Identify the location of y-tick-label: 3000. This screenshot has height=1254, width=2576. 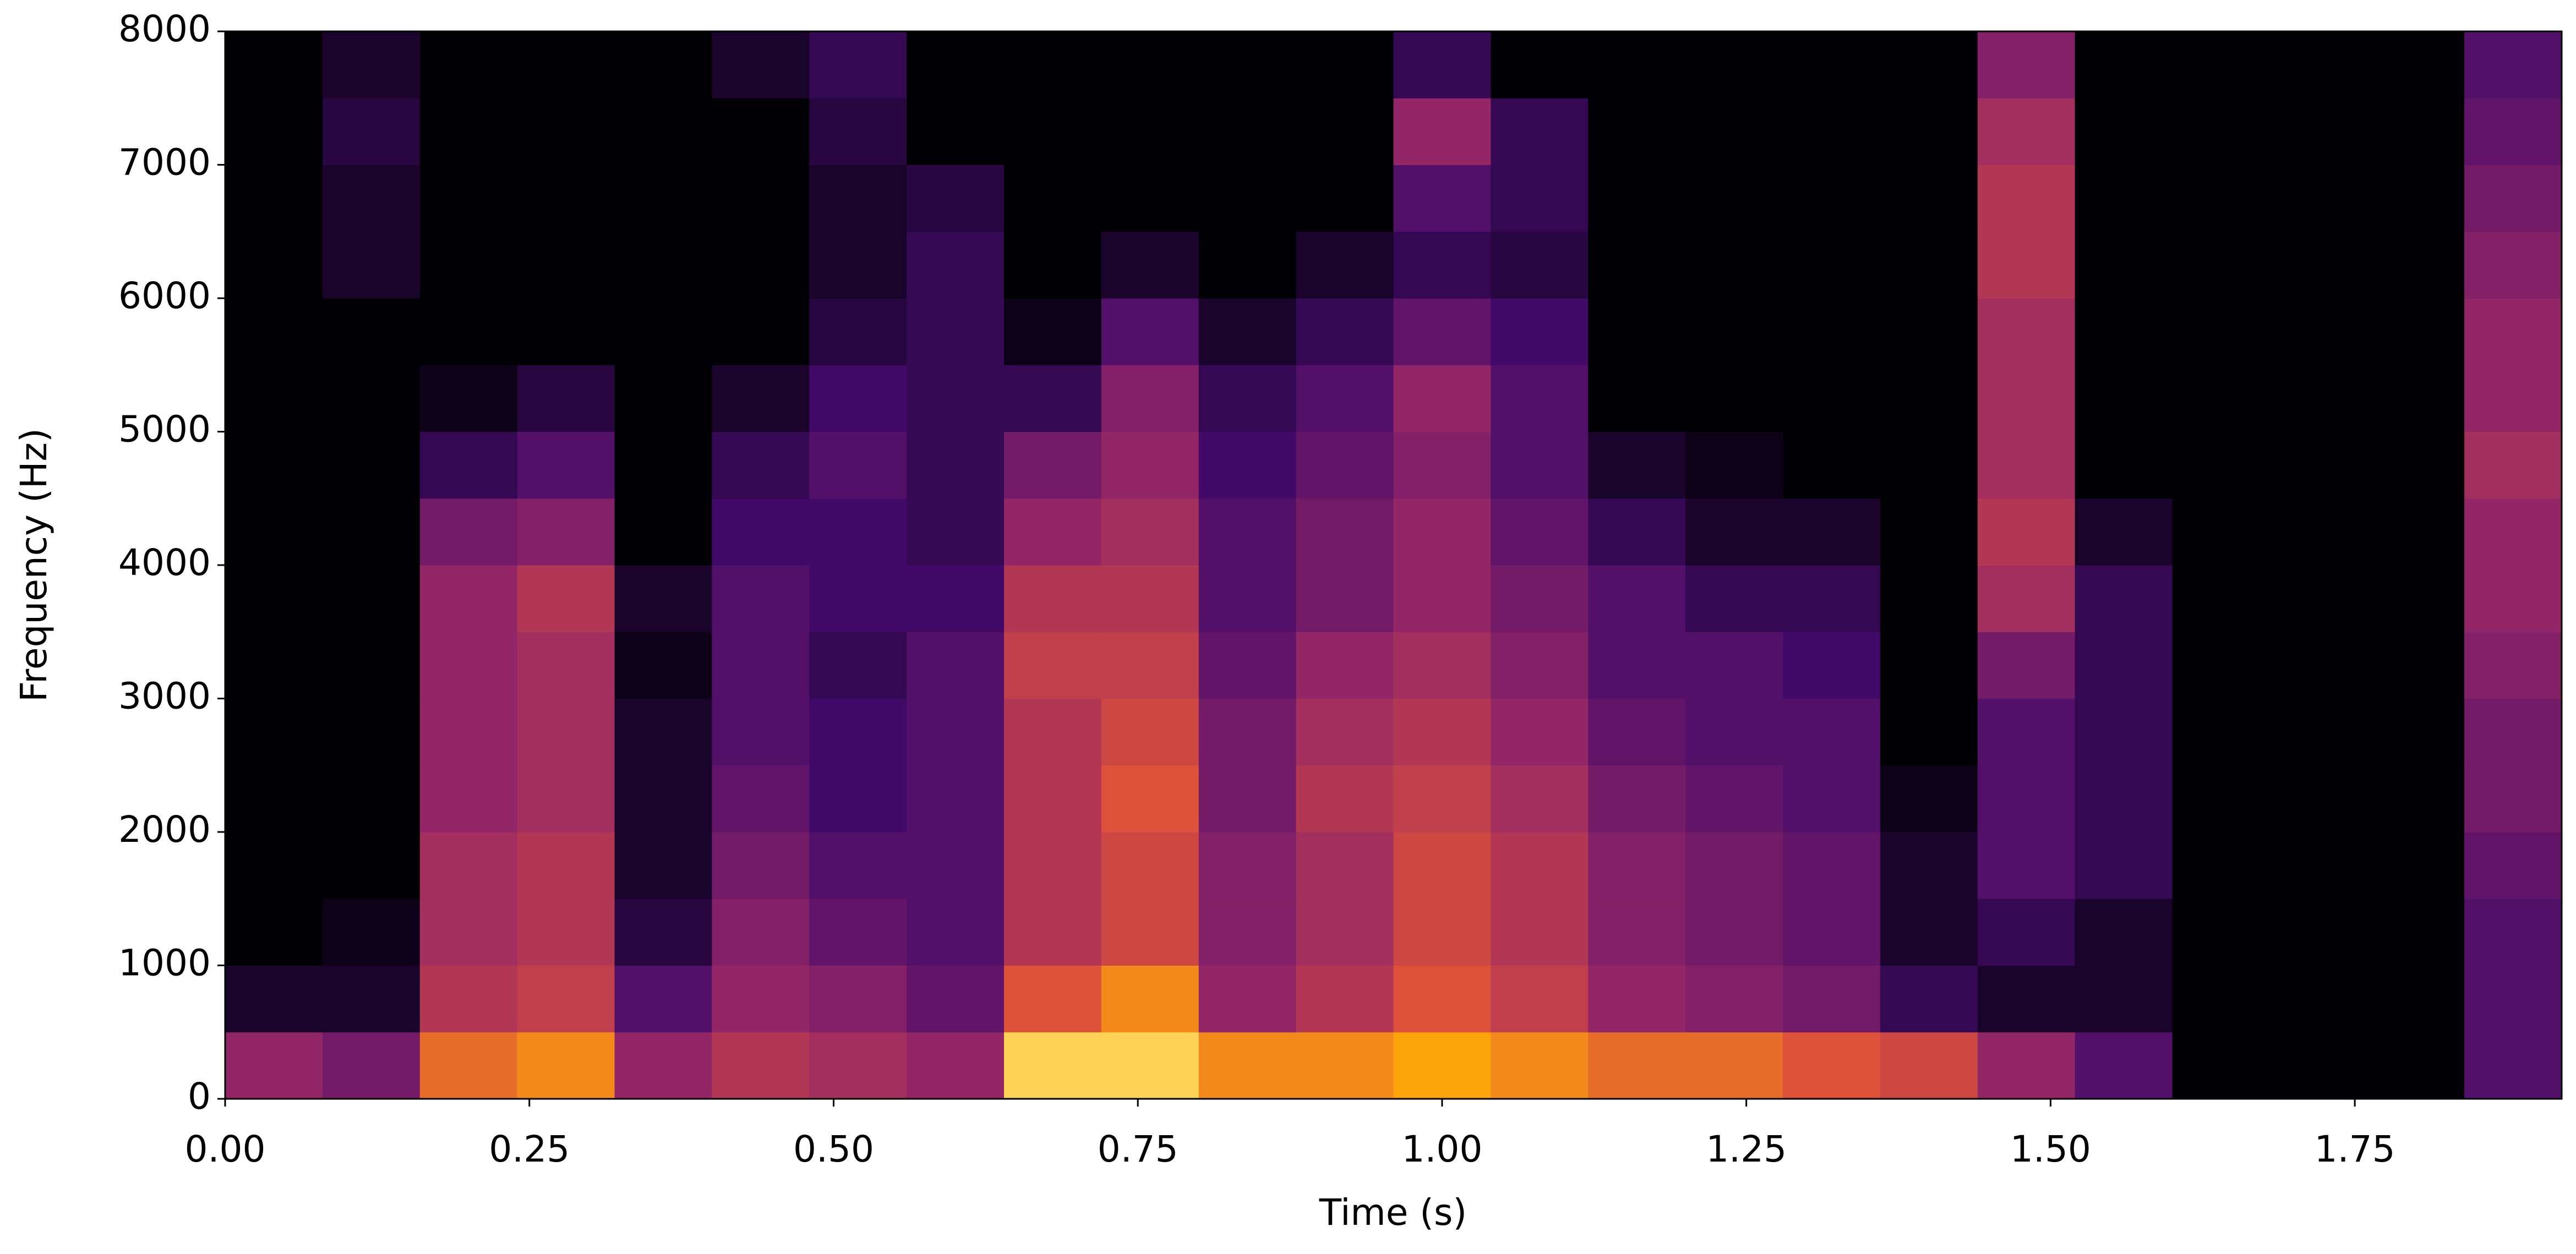
(165, 696).